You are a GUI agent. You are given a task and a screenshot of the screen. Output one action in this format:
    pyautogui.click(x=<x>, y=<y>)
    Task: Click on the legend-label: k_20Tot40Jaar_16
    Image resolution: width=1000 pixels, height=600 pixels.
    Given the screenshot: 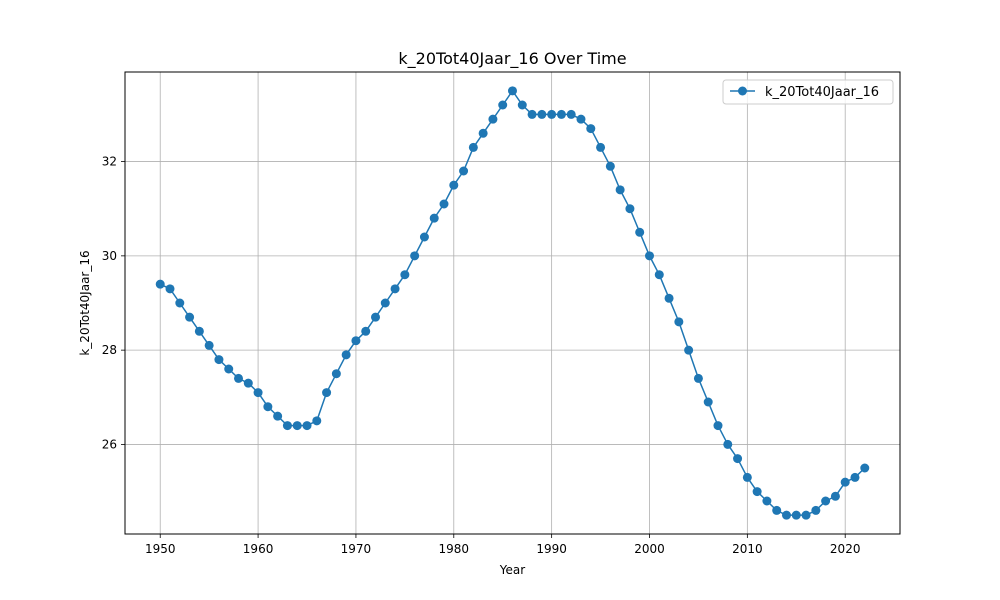 What is the action you would take?
    pyautogui.click(x=822, y=92)
    